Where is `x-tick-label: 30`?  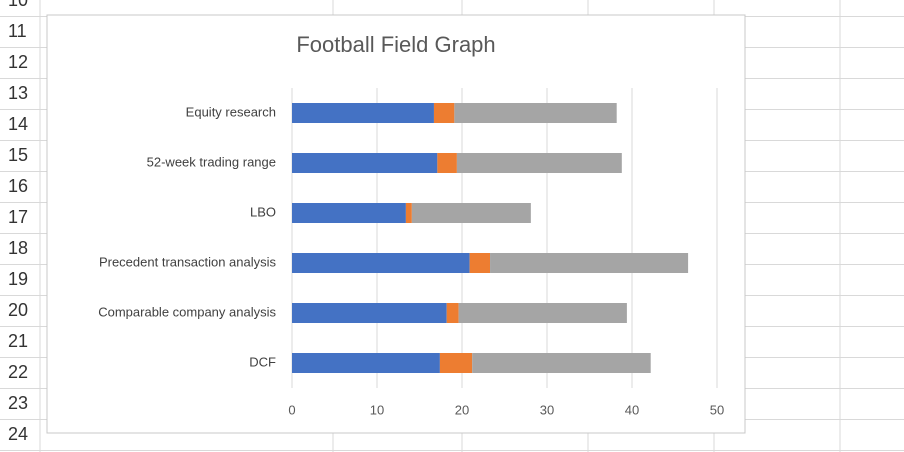
x-tick-label: 30 is located at coordinates (547, 409).